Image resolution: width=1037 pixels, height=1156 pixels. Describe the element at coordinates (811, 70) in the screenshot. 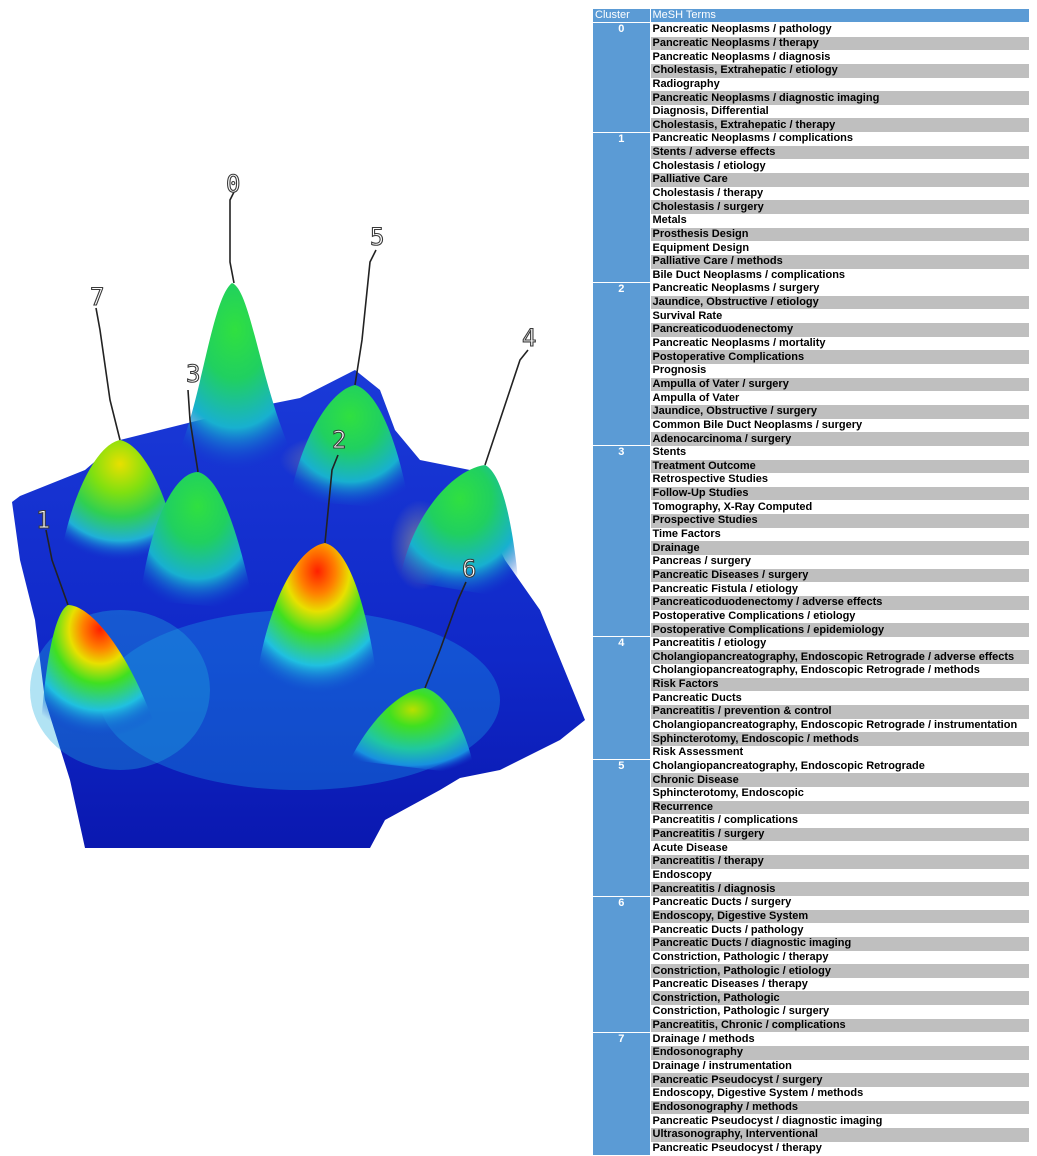

I see `table-row: Cholestasis, Extrahepatic / etiology` at that location.